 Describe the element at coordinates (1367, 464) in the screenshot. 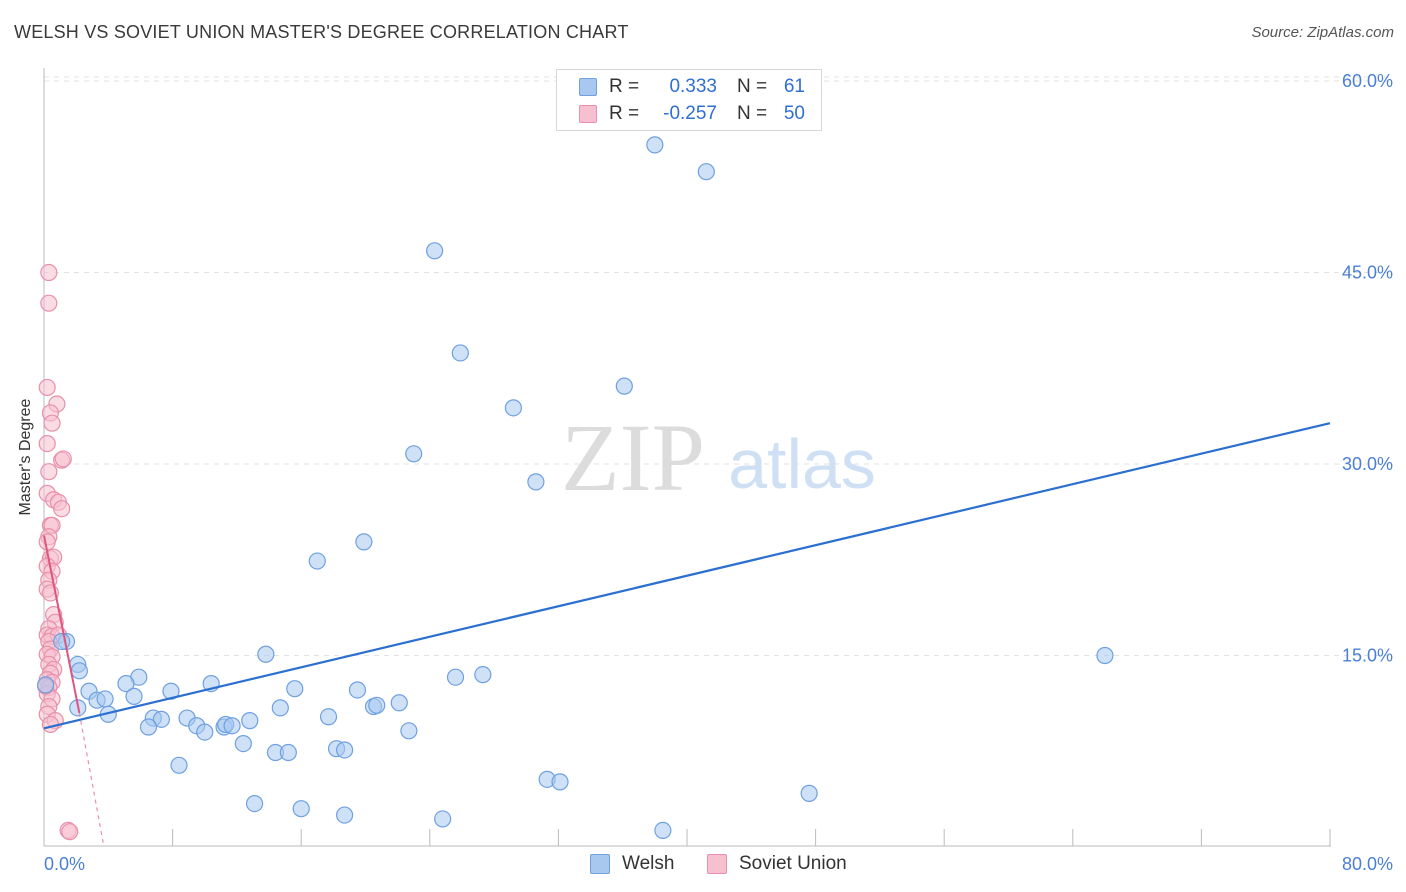

I see `y-tick-label: 30.0%` at that location.